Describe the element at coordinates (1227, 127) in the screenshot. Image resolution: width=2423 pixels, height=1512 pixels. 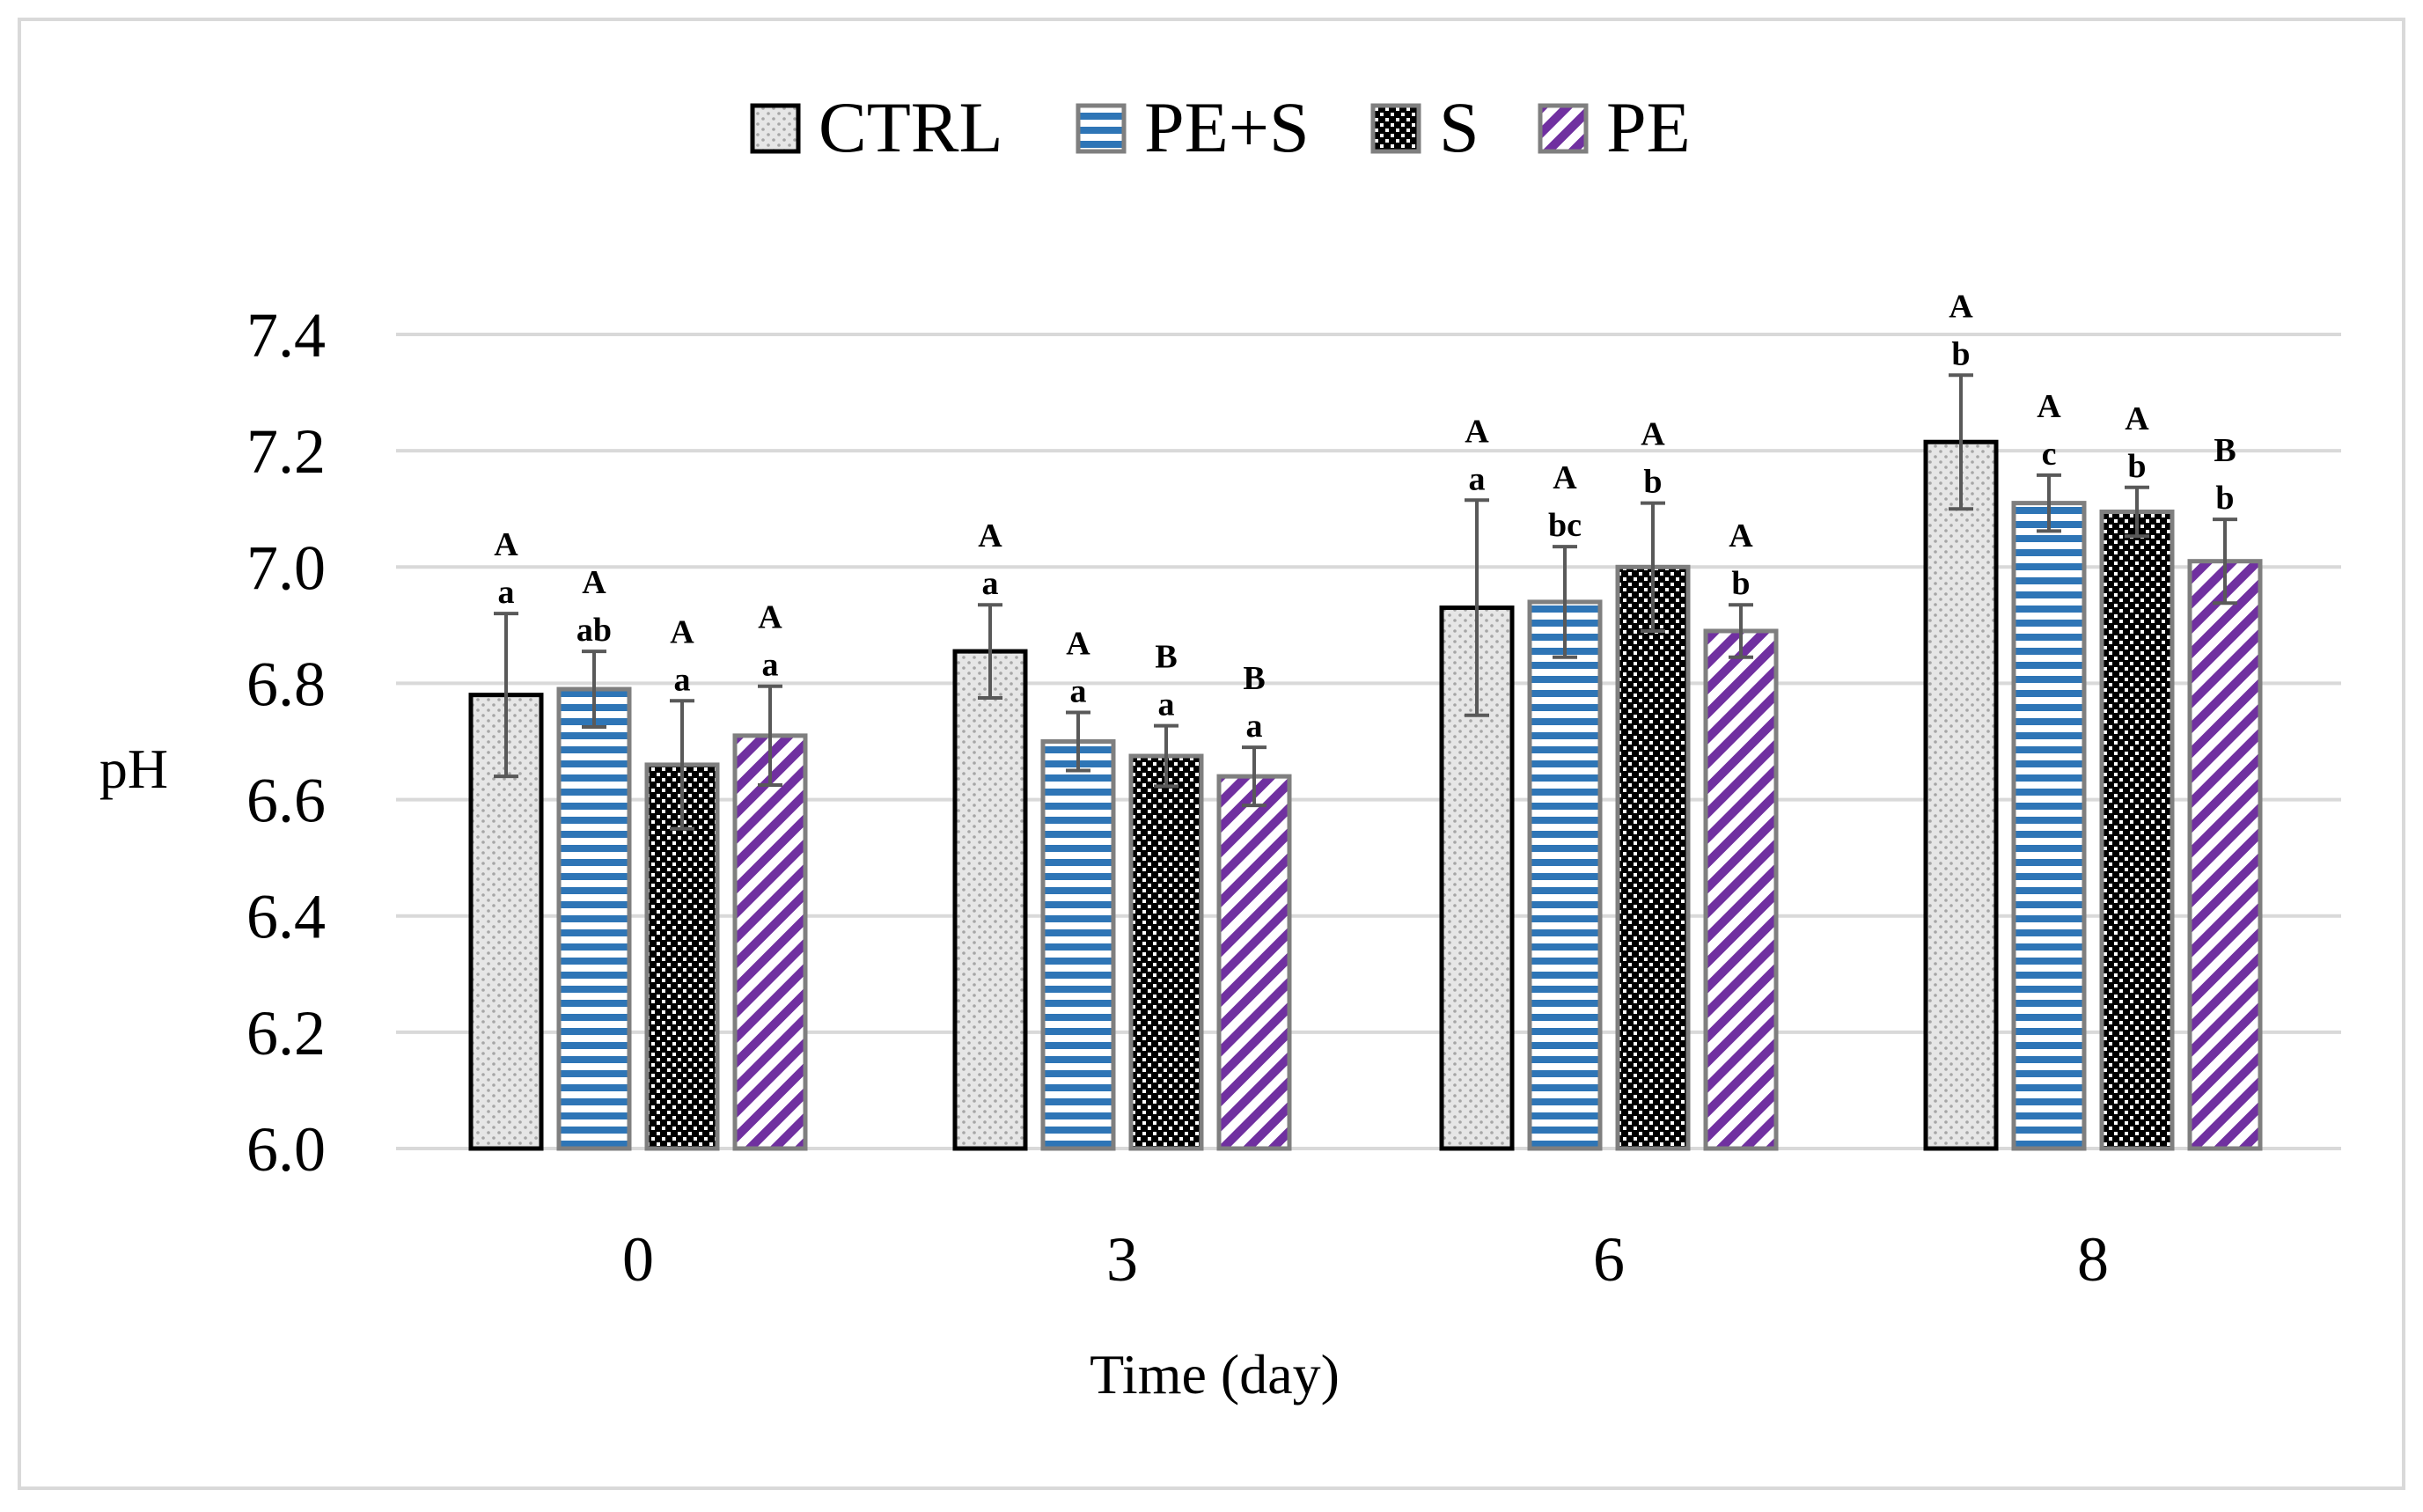
I see `legend-label: PE+S` at that location.